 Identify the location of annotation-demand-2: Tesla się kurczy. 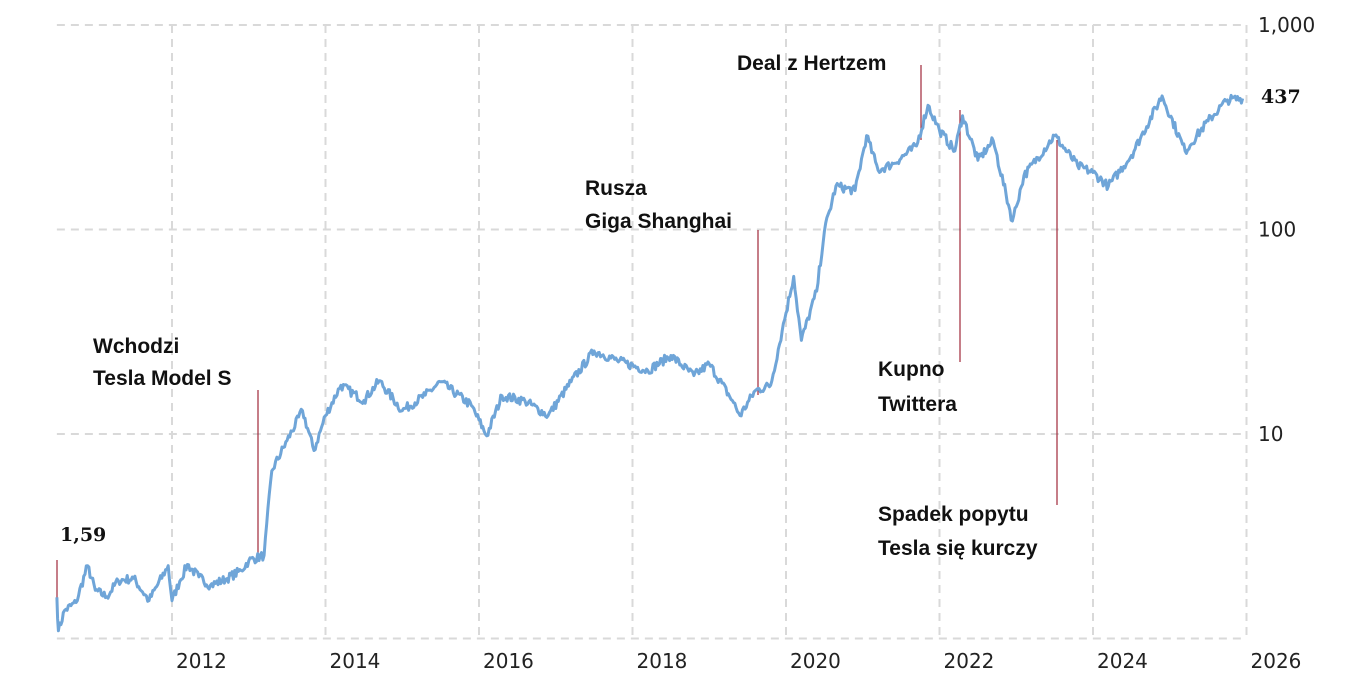
(958, 548).